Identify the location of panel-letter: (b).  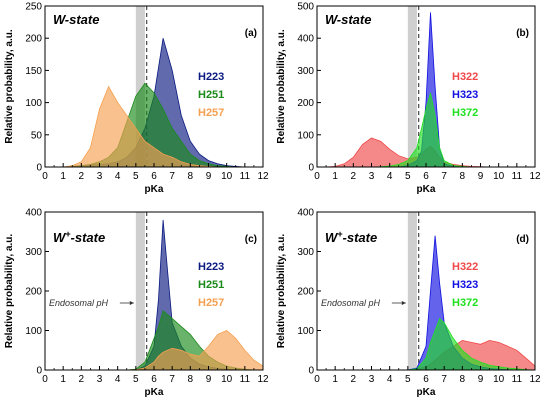
(522, 33).